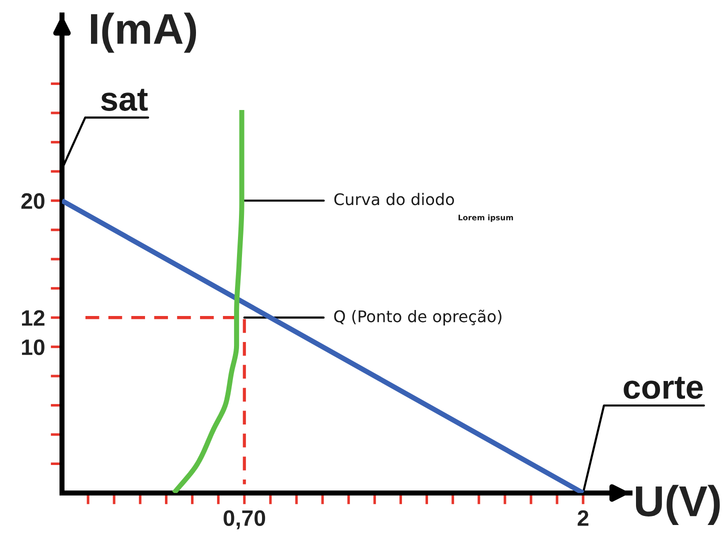 The width and height of the screenshot is (728, 535). Describe the element at coordinates (418, 318) in the screenshot. I see `annotation: Q (Ponto de opreção)` at that location.